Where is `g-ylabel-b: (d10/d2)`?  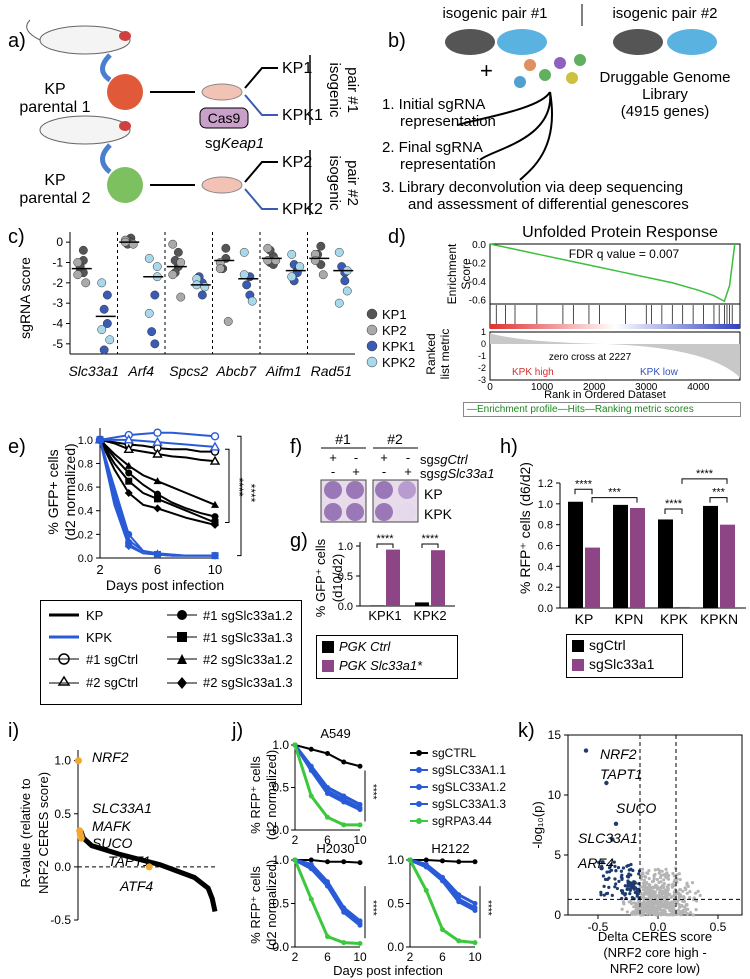 g-ylabel-b: (d10/d2) is located at coordinates (337, 578).